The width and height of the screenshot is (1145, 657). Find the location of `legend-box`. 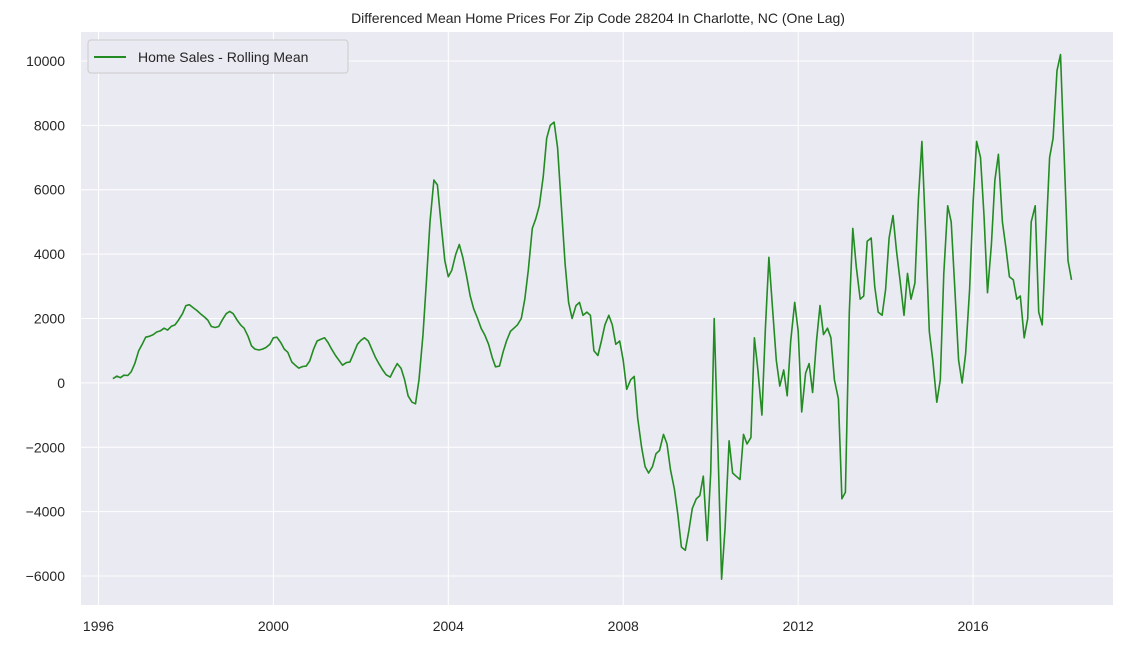

legend-box is located at coordinates (218, 56).